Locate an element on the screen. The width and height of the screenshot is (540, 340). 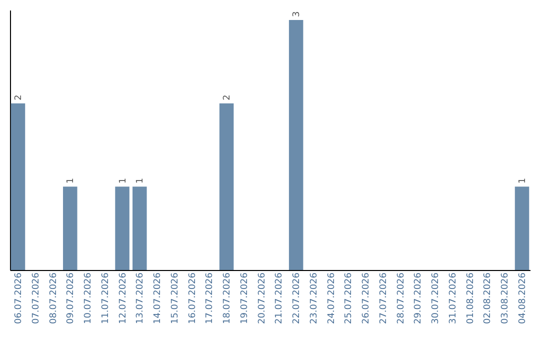
x-tick-label: 31.07.2026 is located at coordinates (453, 298).